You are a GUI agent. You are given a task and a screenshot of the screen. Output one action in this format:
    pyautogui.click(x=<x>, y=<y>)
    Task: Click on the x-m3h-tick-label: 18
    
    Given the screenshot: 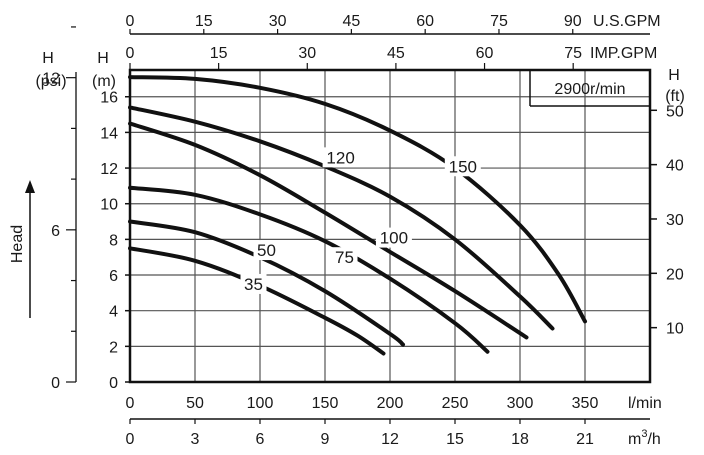 What is the action you would take?
    pyautogui.click(x=520, y=439)
    